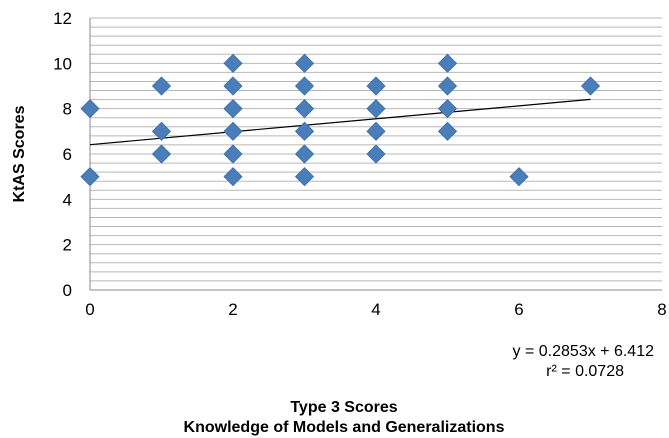  Describe the element at coordinates (343, 407) in the screenshot. I see `x-axis-label-line1: Type 3 Scores` at that location.